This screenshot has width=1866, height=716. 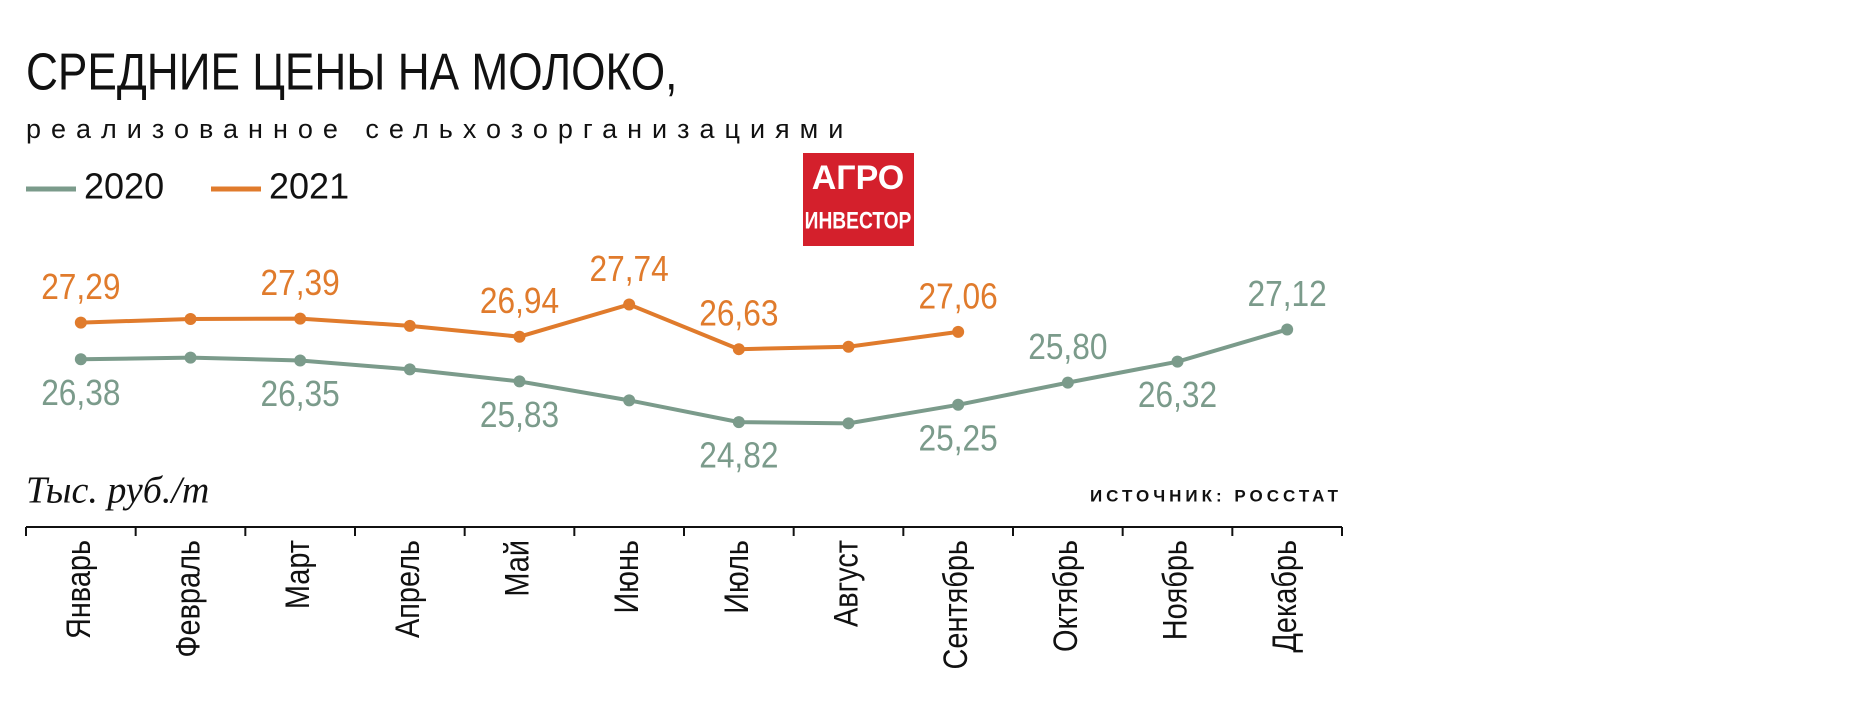 I want to click on chart-subtitle: реализованное сельхозорганизациями, so click(x=439, y=129).